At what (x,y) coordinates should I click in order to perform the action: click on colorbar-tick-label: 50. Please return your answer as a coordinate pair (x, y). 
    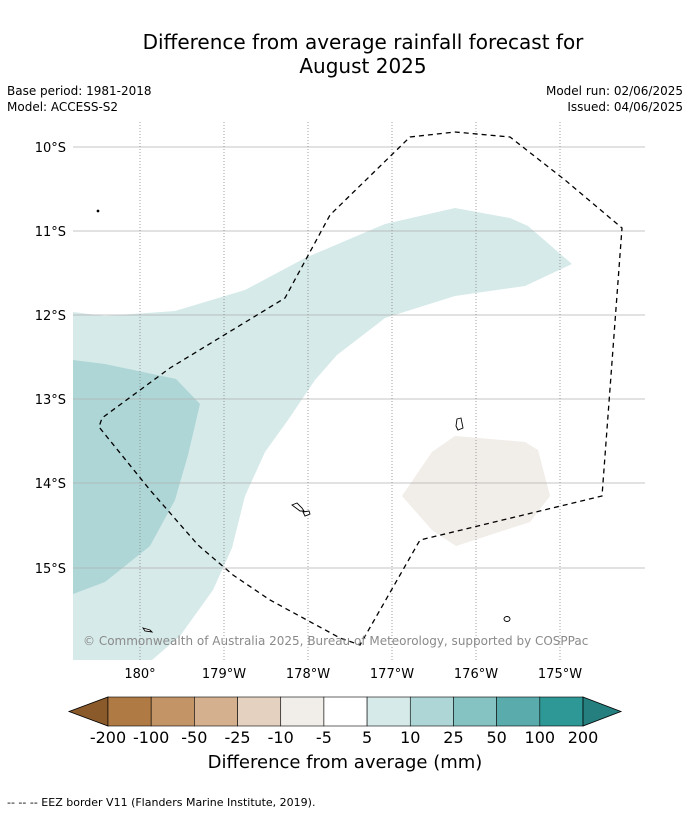
    Looking at the image, I should click on (496, 737).